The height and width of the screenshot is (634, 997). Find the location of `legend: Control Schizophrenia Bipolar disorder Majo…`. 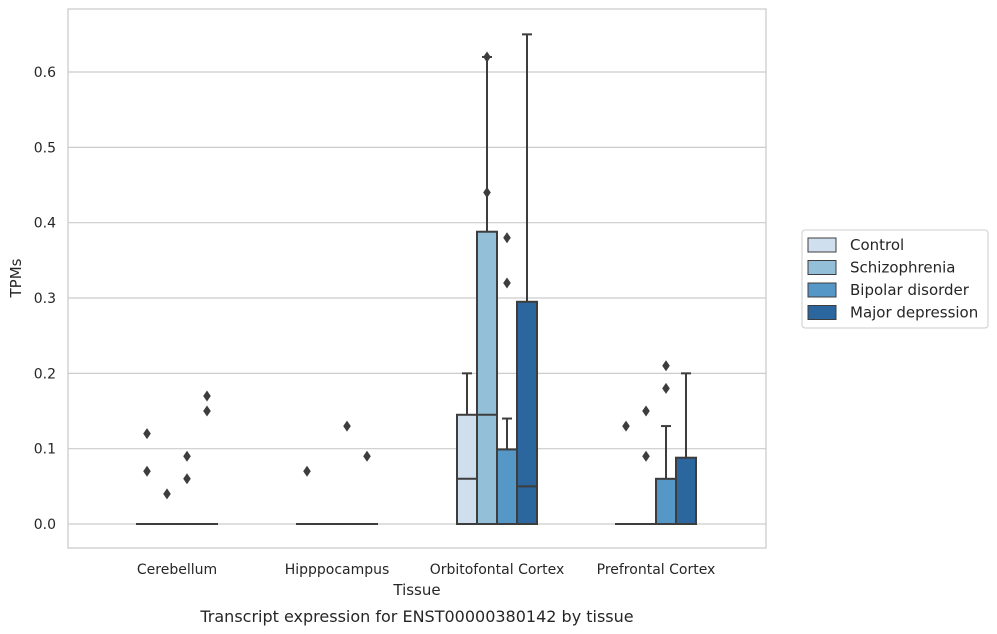

legend: Control Schizophrenia Bipolar disorder Majo… is located at coordinates (895, 279).